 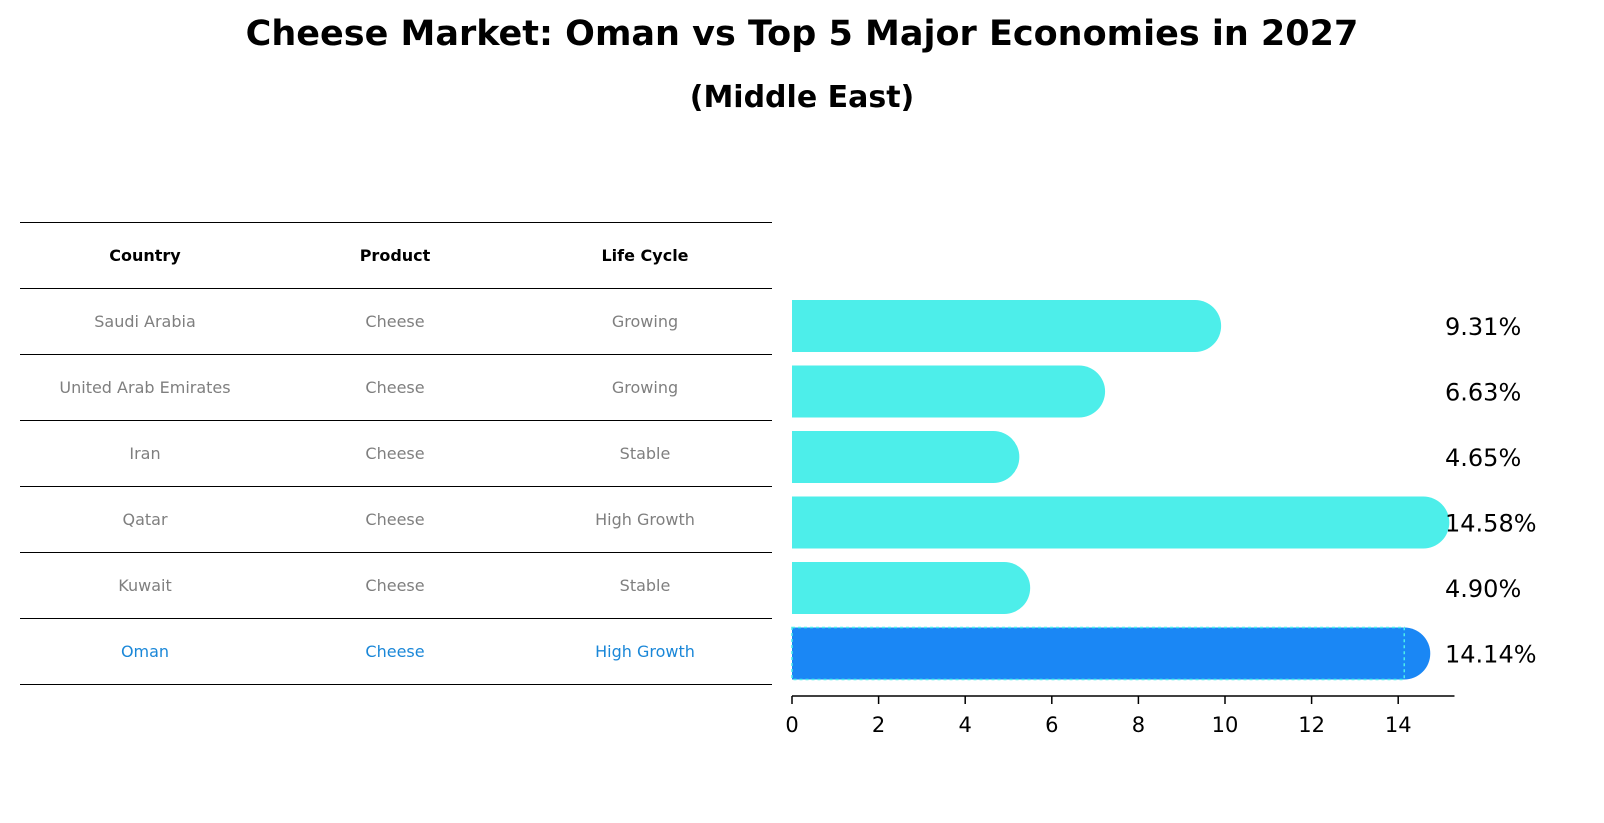 What do you see at coordinates (145, 519) in the screenshot?
I see `cell-country: Qatar` at bounding box center [145, 519].